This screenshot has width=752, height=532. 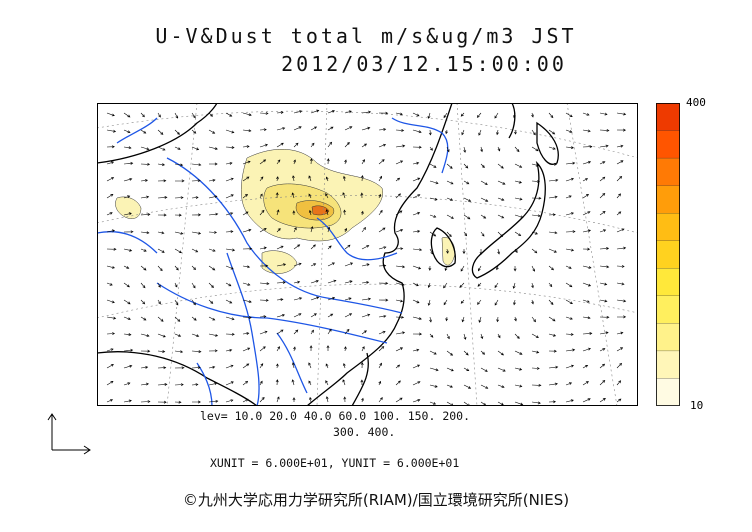 What do you see at coordinates (697, 405) in the screenshot?
I see `colorbar-min-label: 10` at bounding box center [697, 405].